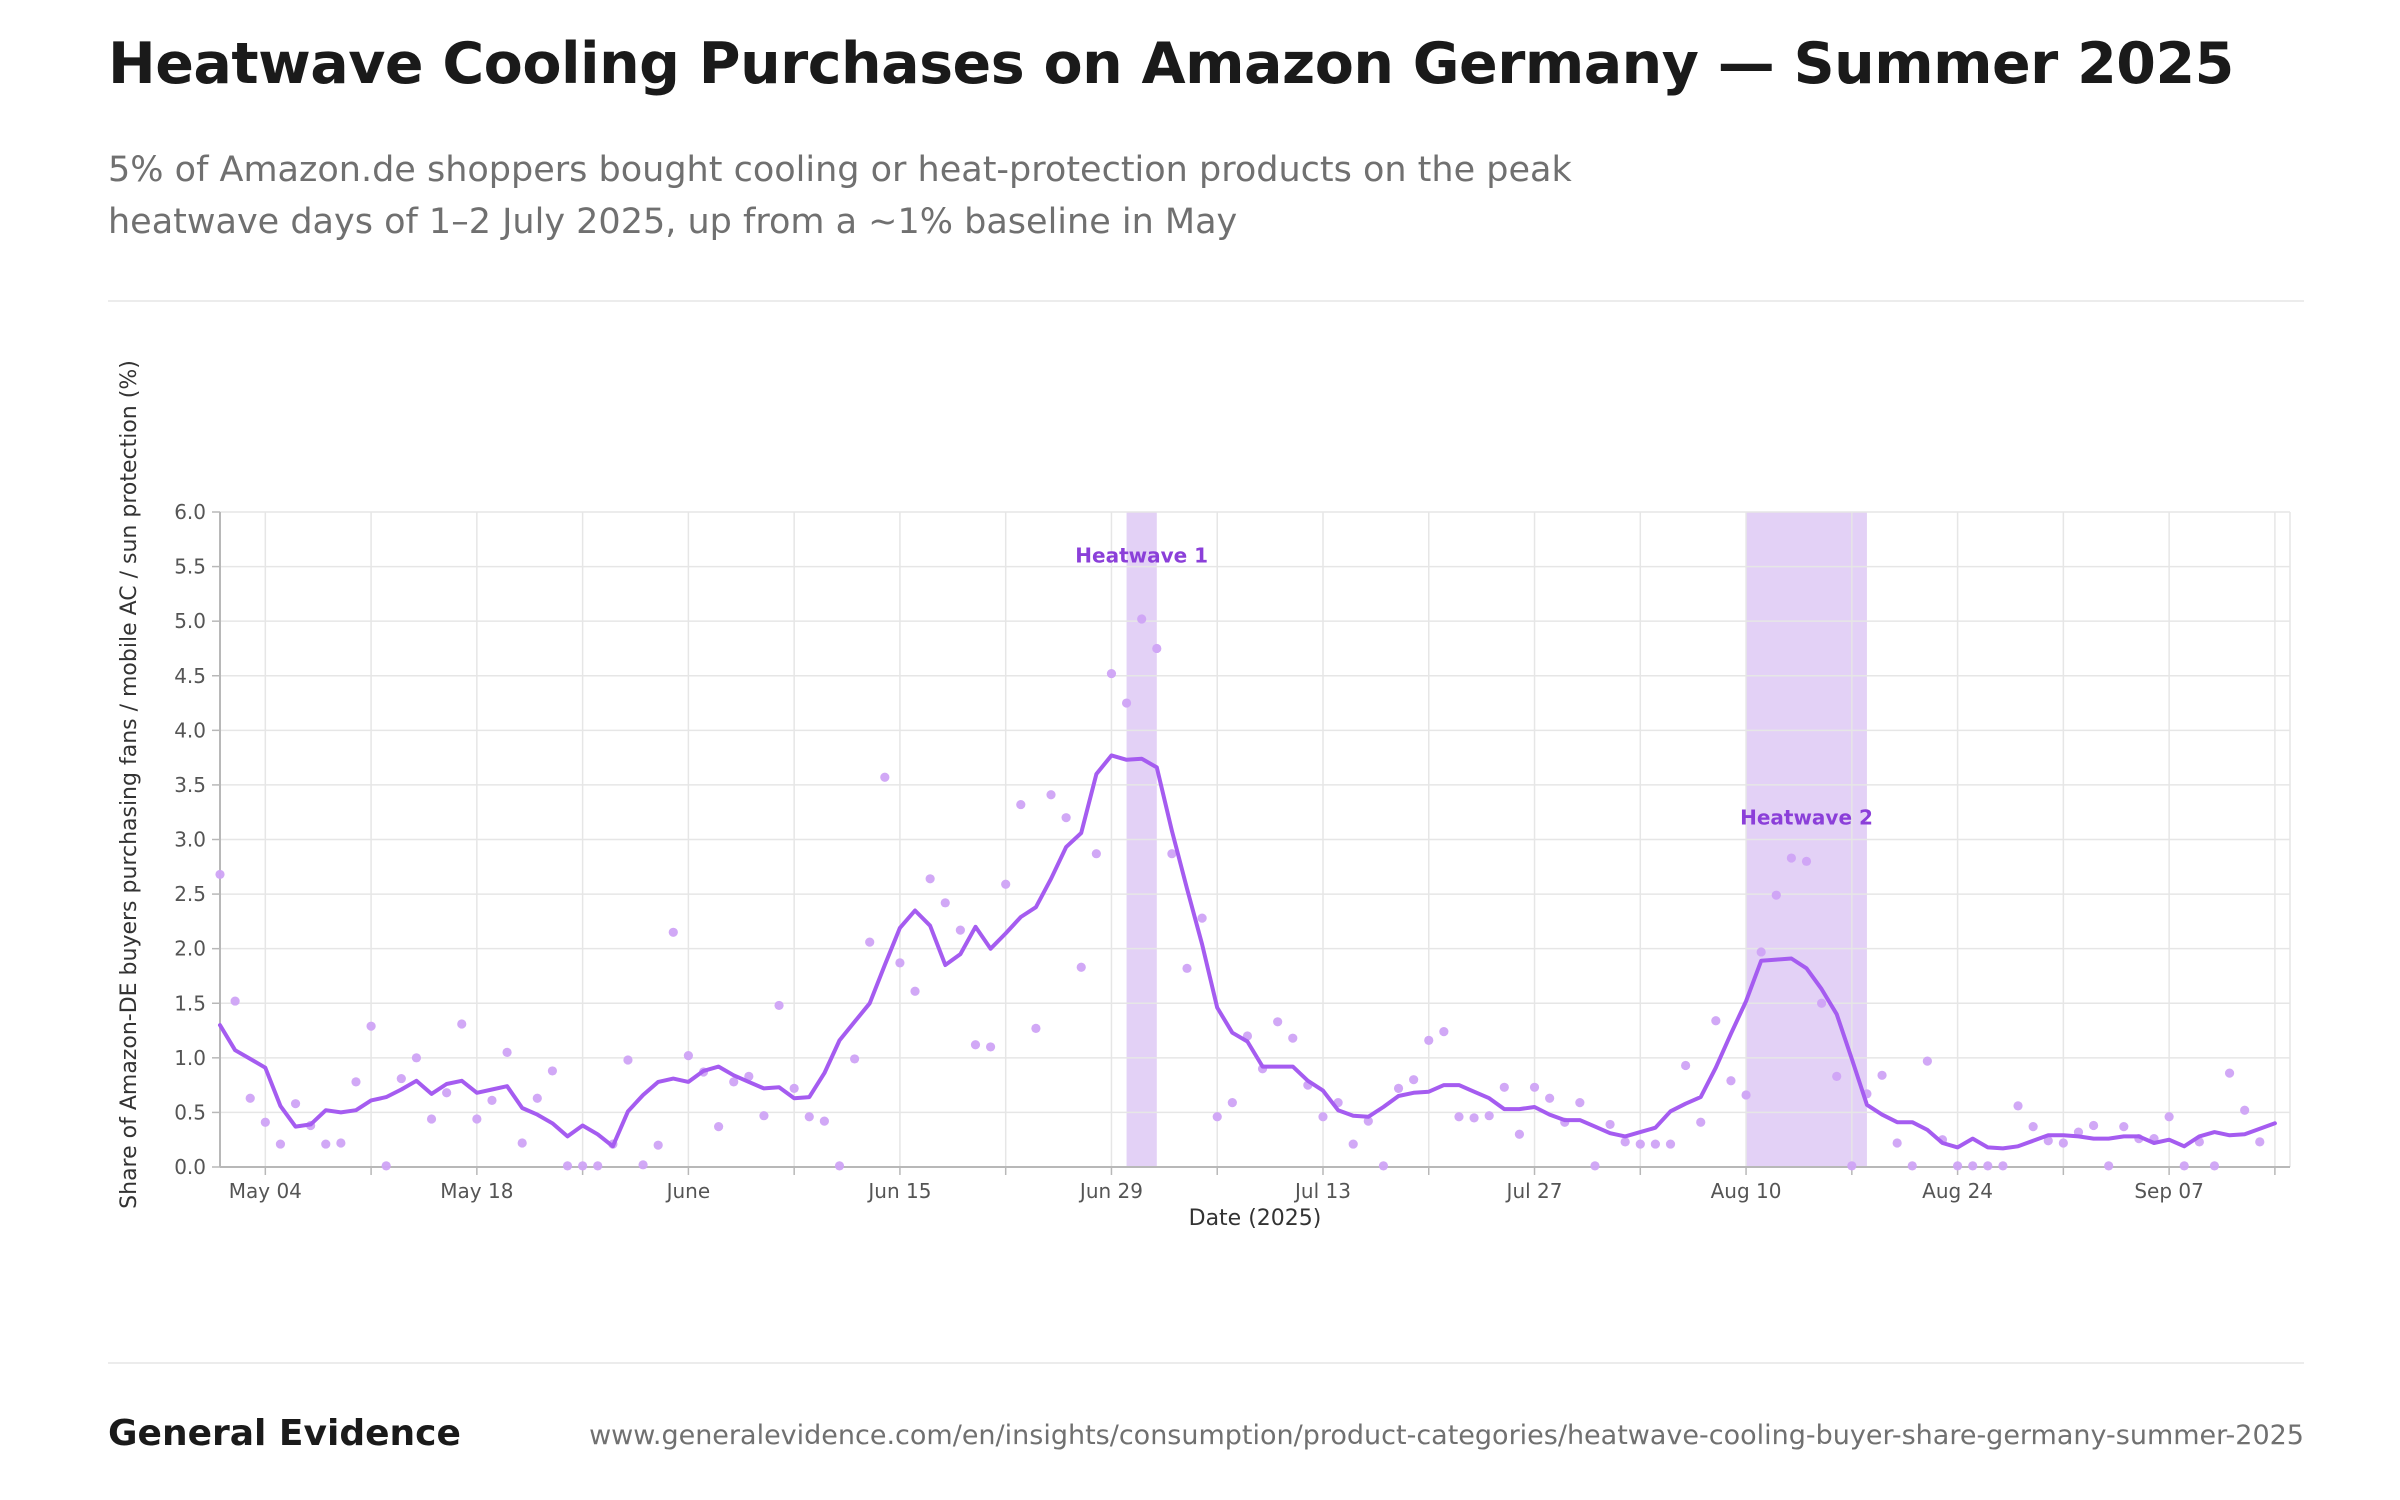 Image resolution: width=2400 pixels, height=1500 pixels. Describe the element at coordinates (190, 839) in the screenshot. I see `y-tick-labels: 0.0 0.5 1.0 1.5 2.0 2.5 3.0 3.5 4.0 4.5 5.0 5.5 6.0` at that location.